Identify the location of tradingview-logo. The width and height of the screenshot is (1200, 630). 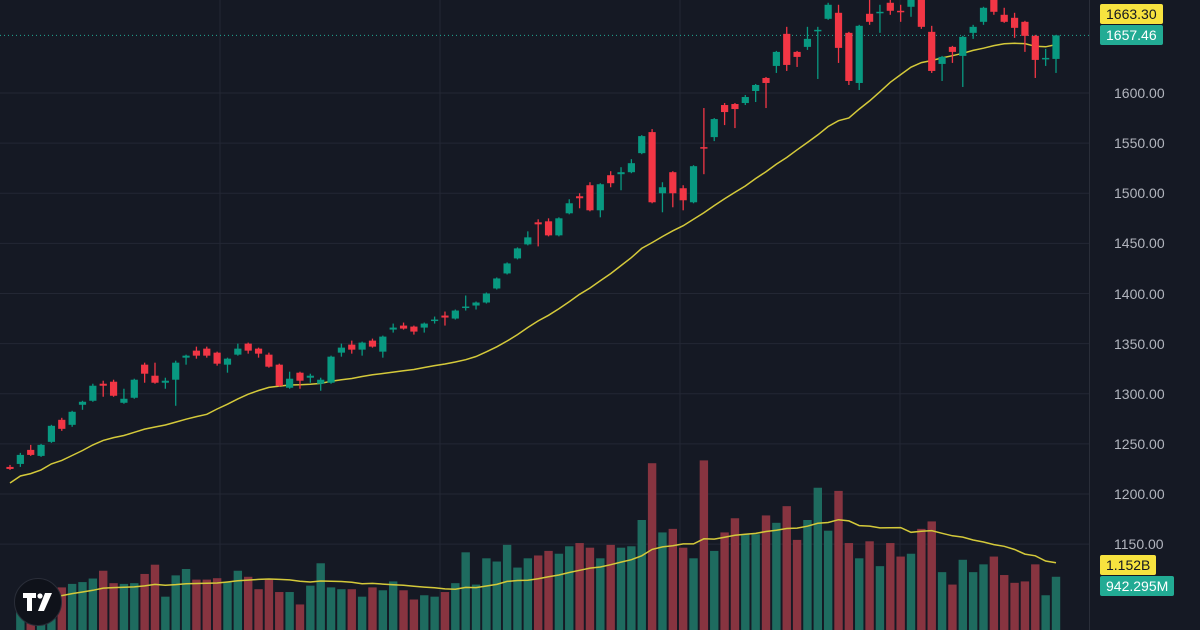
(38, 602).